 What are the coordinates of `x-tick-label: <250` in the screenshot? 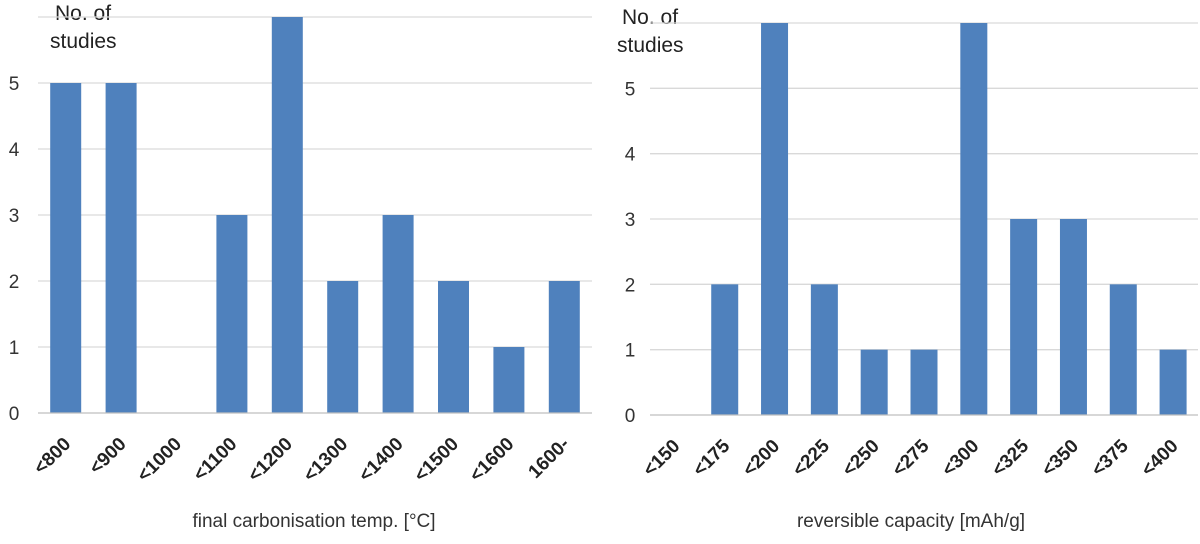 It's located at (861, 458).